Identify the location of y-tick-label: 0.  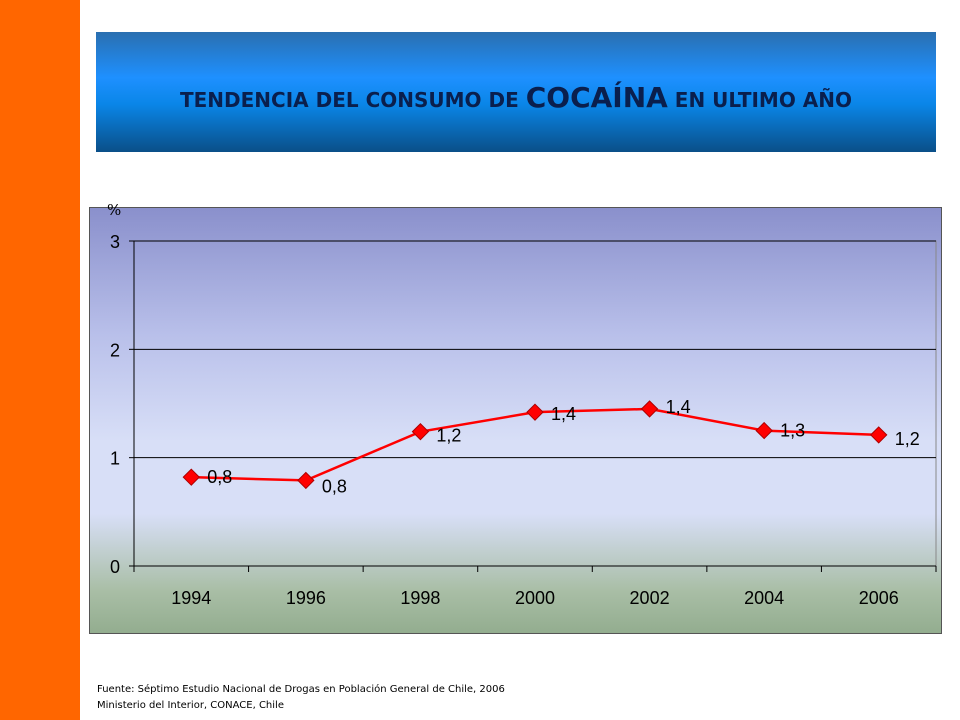
(115, 567).